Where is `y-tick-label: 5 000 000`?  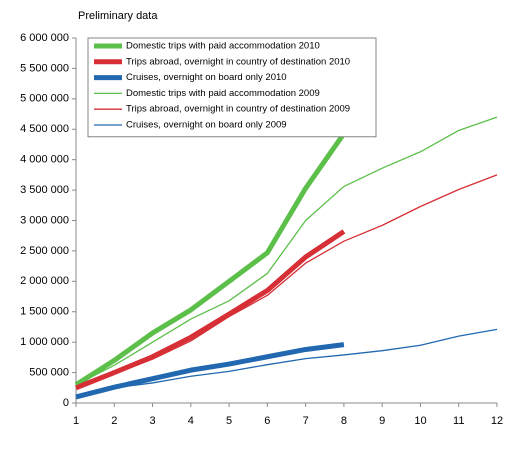 y-tick-label: 5 000 000 is located at coordinates (44, 99).